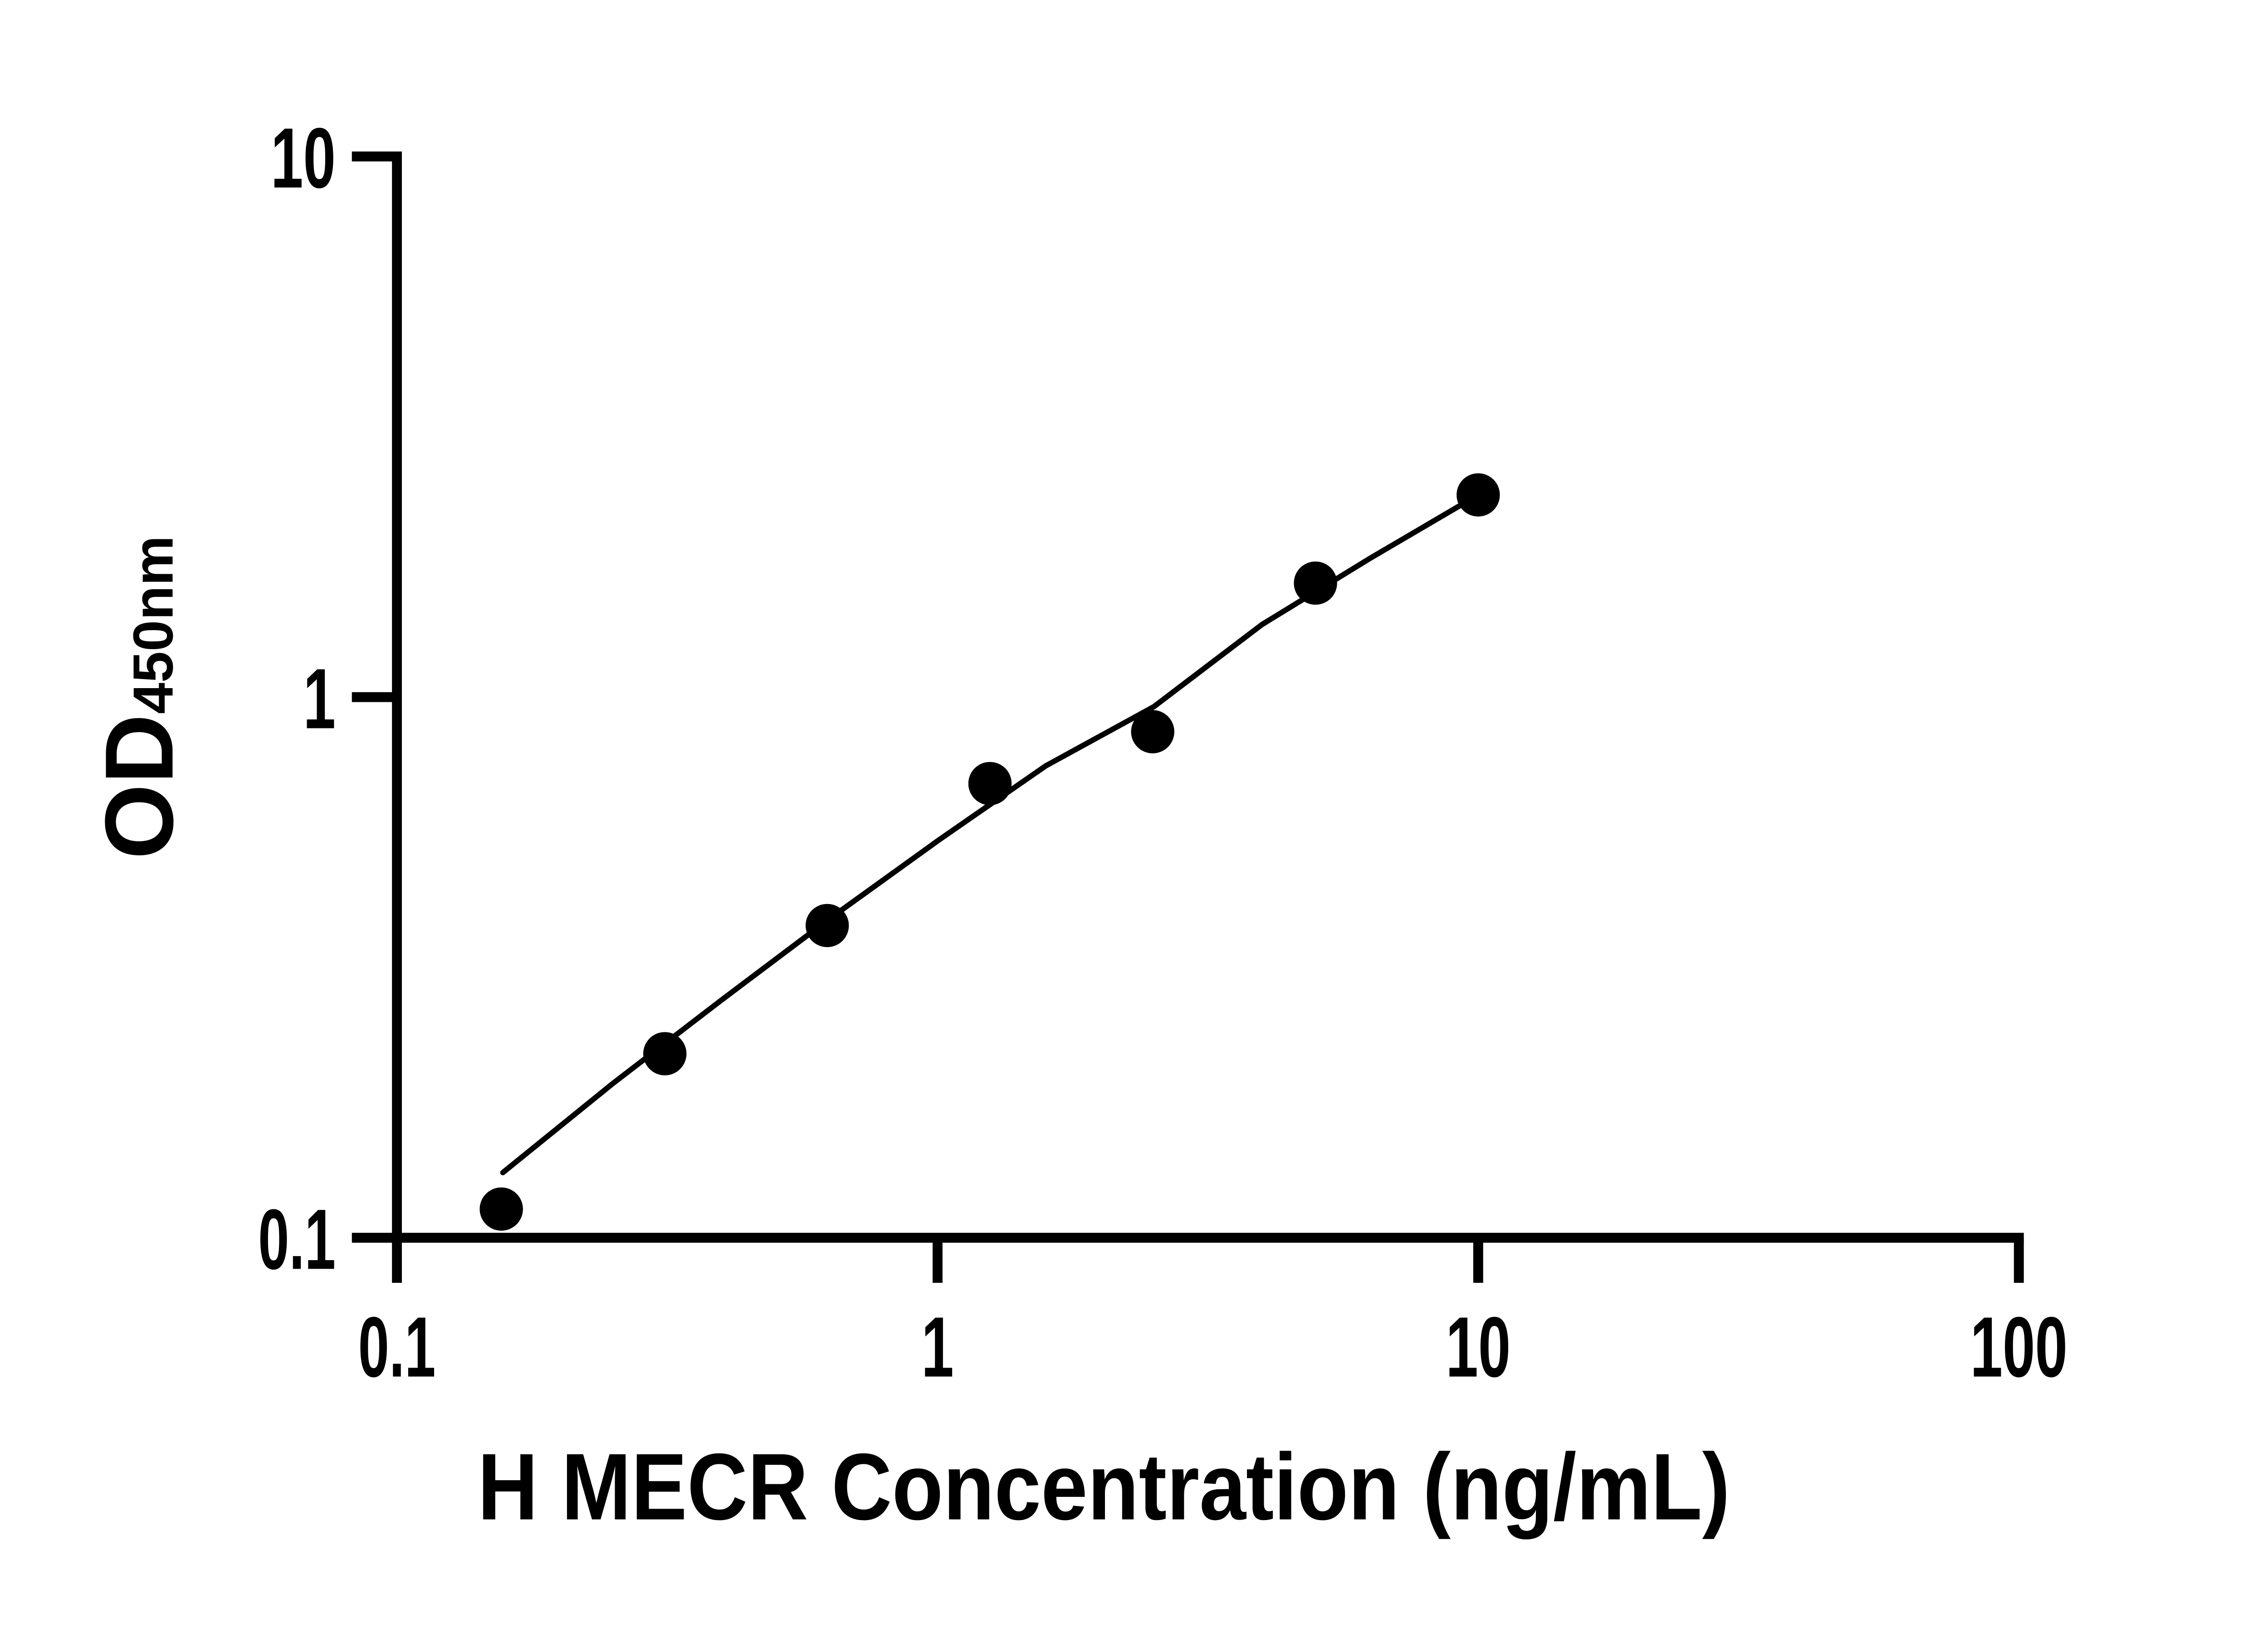 Image resolution: width=2268 pixels, height=1633 pixels. What do you see at coordinates (139, 786) in the screenshot?
I see `y-axis-title-main: OD` at bounding box center [139, 786].